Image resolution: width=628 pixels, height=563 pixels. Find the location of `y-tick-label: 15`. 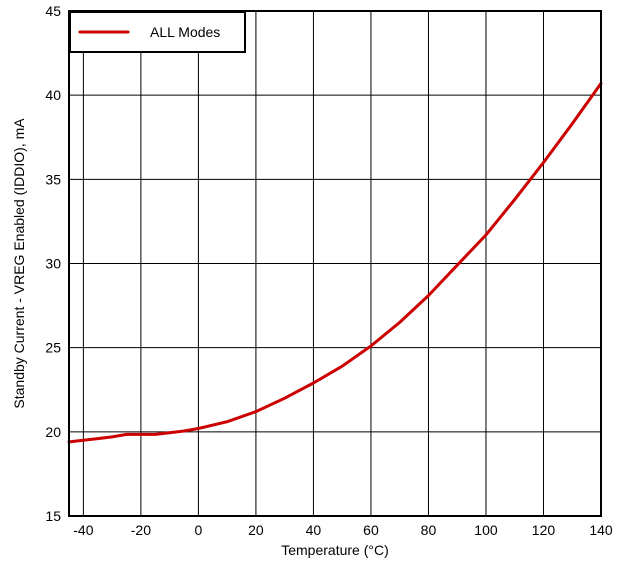

y-tick-label: 15 is located at coordinates (53, 516).